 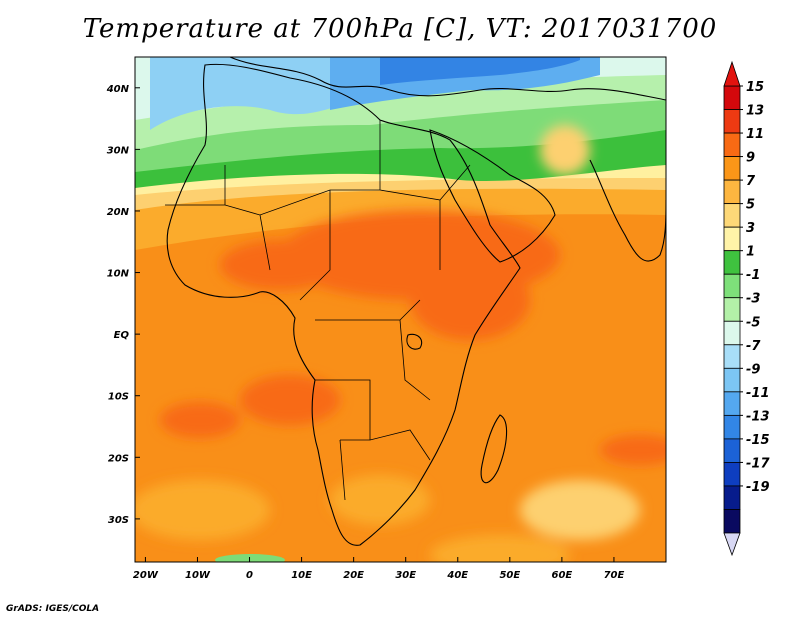 What do you see at coordinates (753, 369) in the screenshot?
I see `colorbar-label: -9` at bounding box center [753, 369].